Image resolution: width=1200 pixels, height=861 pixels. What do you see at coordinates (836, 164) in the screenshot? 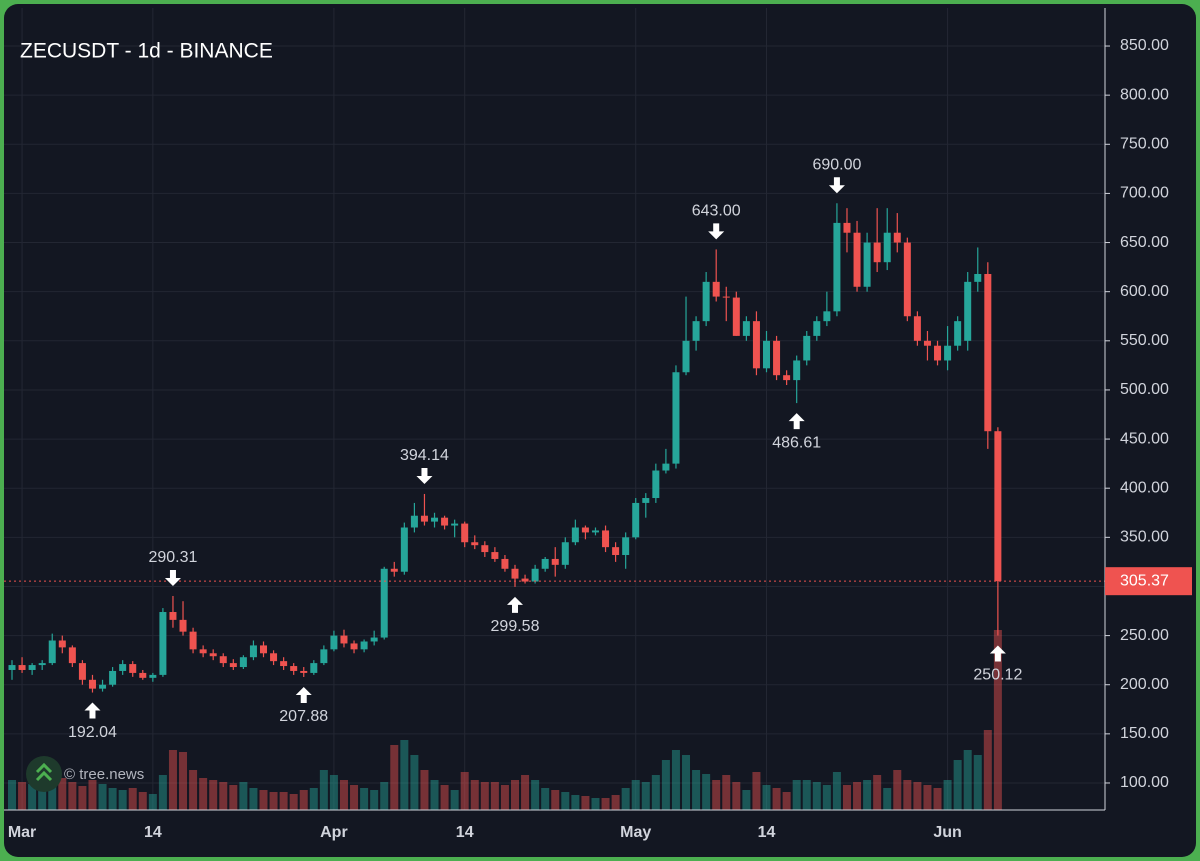
I see `annotation-label: 690.00` at bounding box center [836, 164].